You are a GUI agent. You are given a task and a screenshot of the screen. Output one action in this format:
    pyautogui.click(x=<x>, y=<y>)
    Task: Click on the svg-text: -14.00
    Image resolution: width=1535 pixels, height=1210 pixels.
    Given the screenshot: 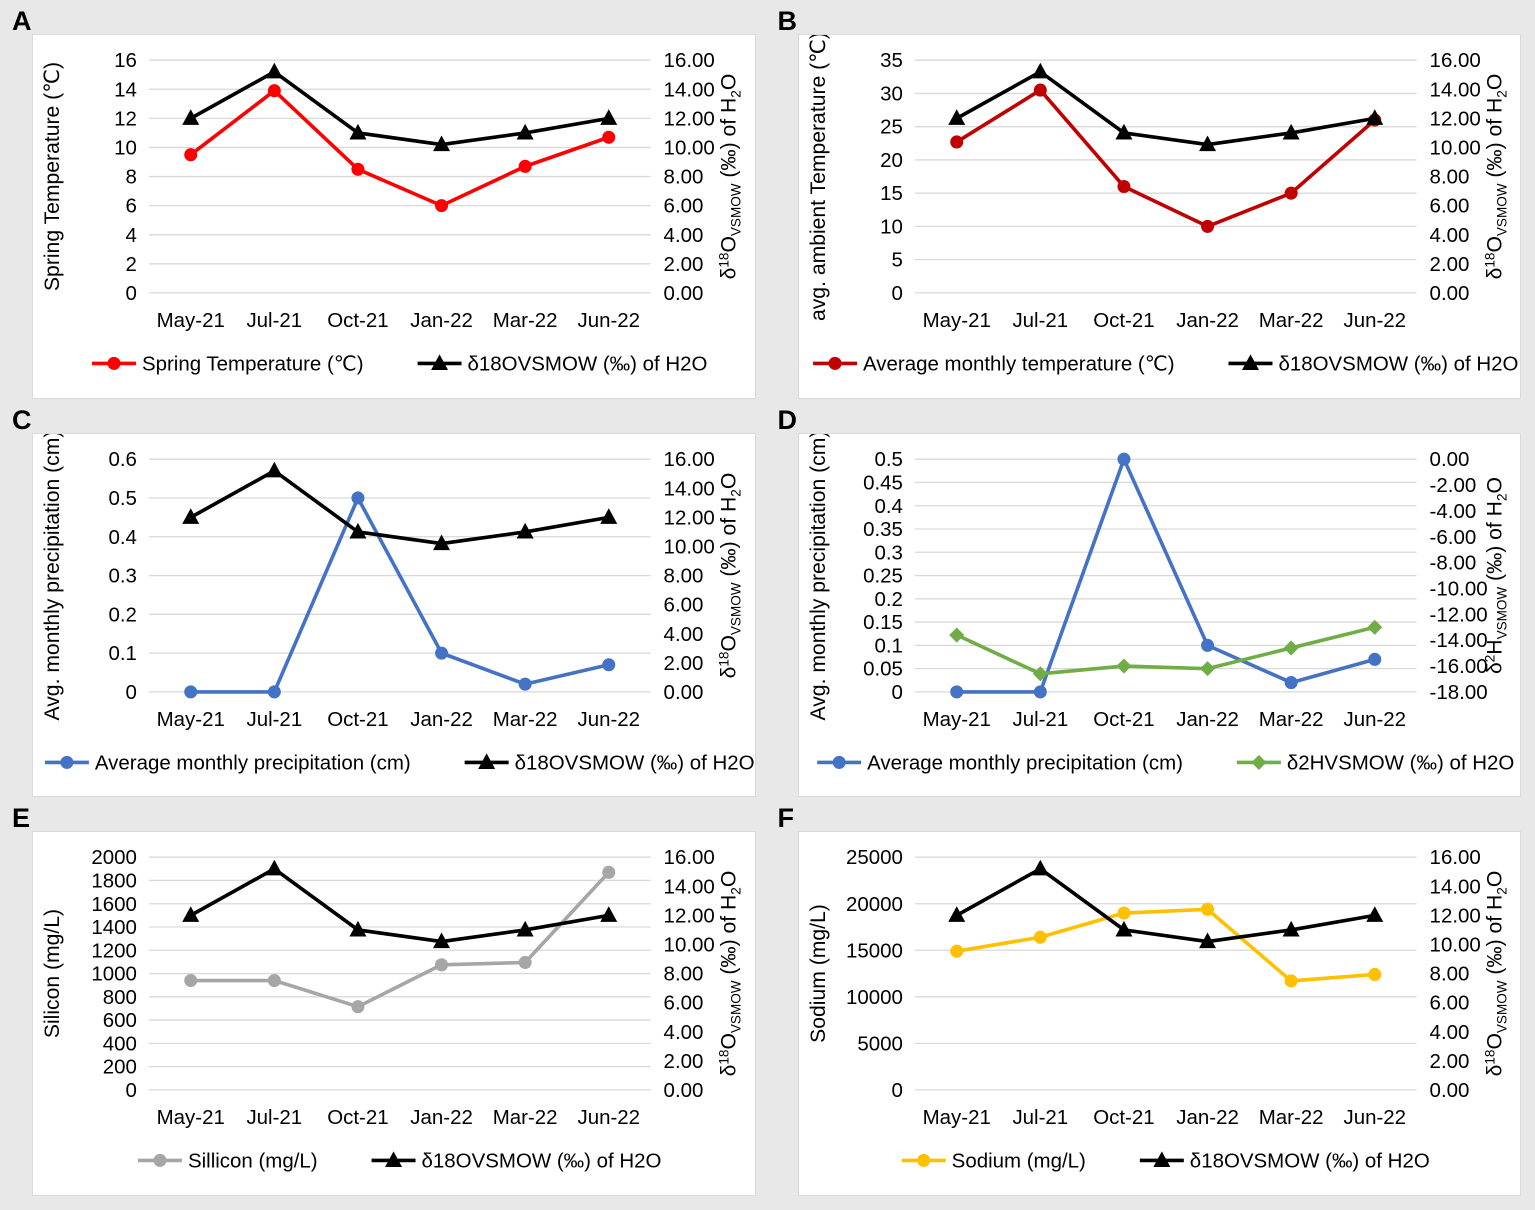 What is the action you would take?
    pyautogui.click(x=1458, y=640)
    